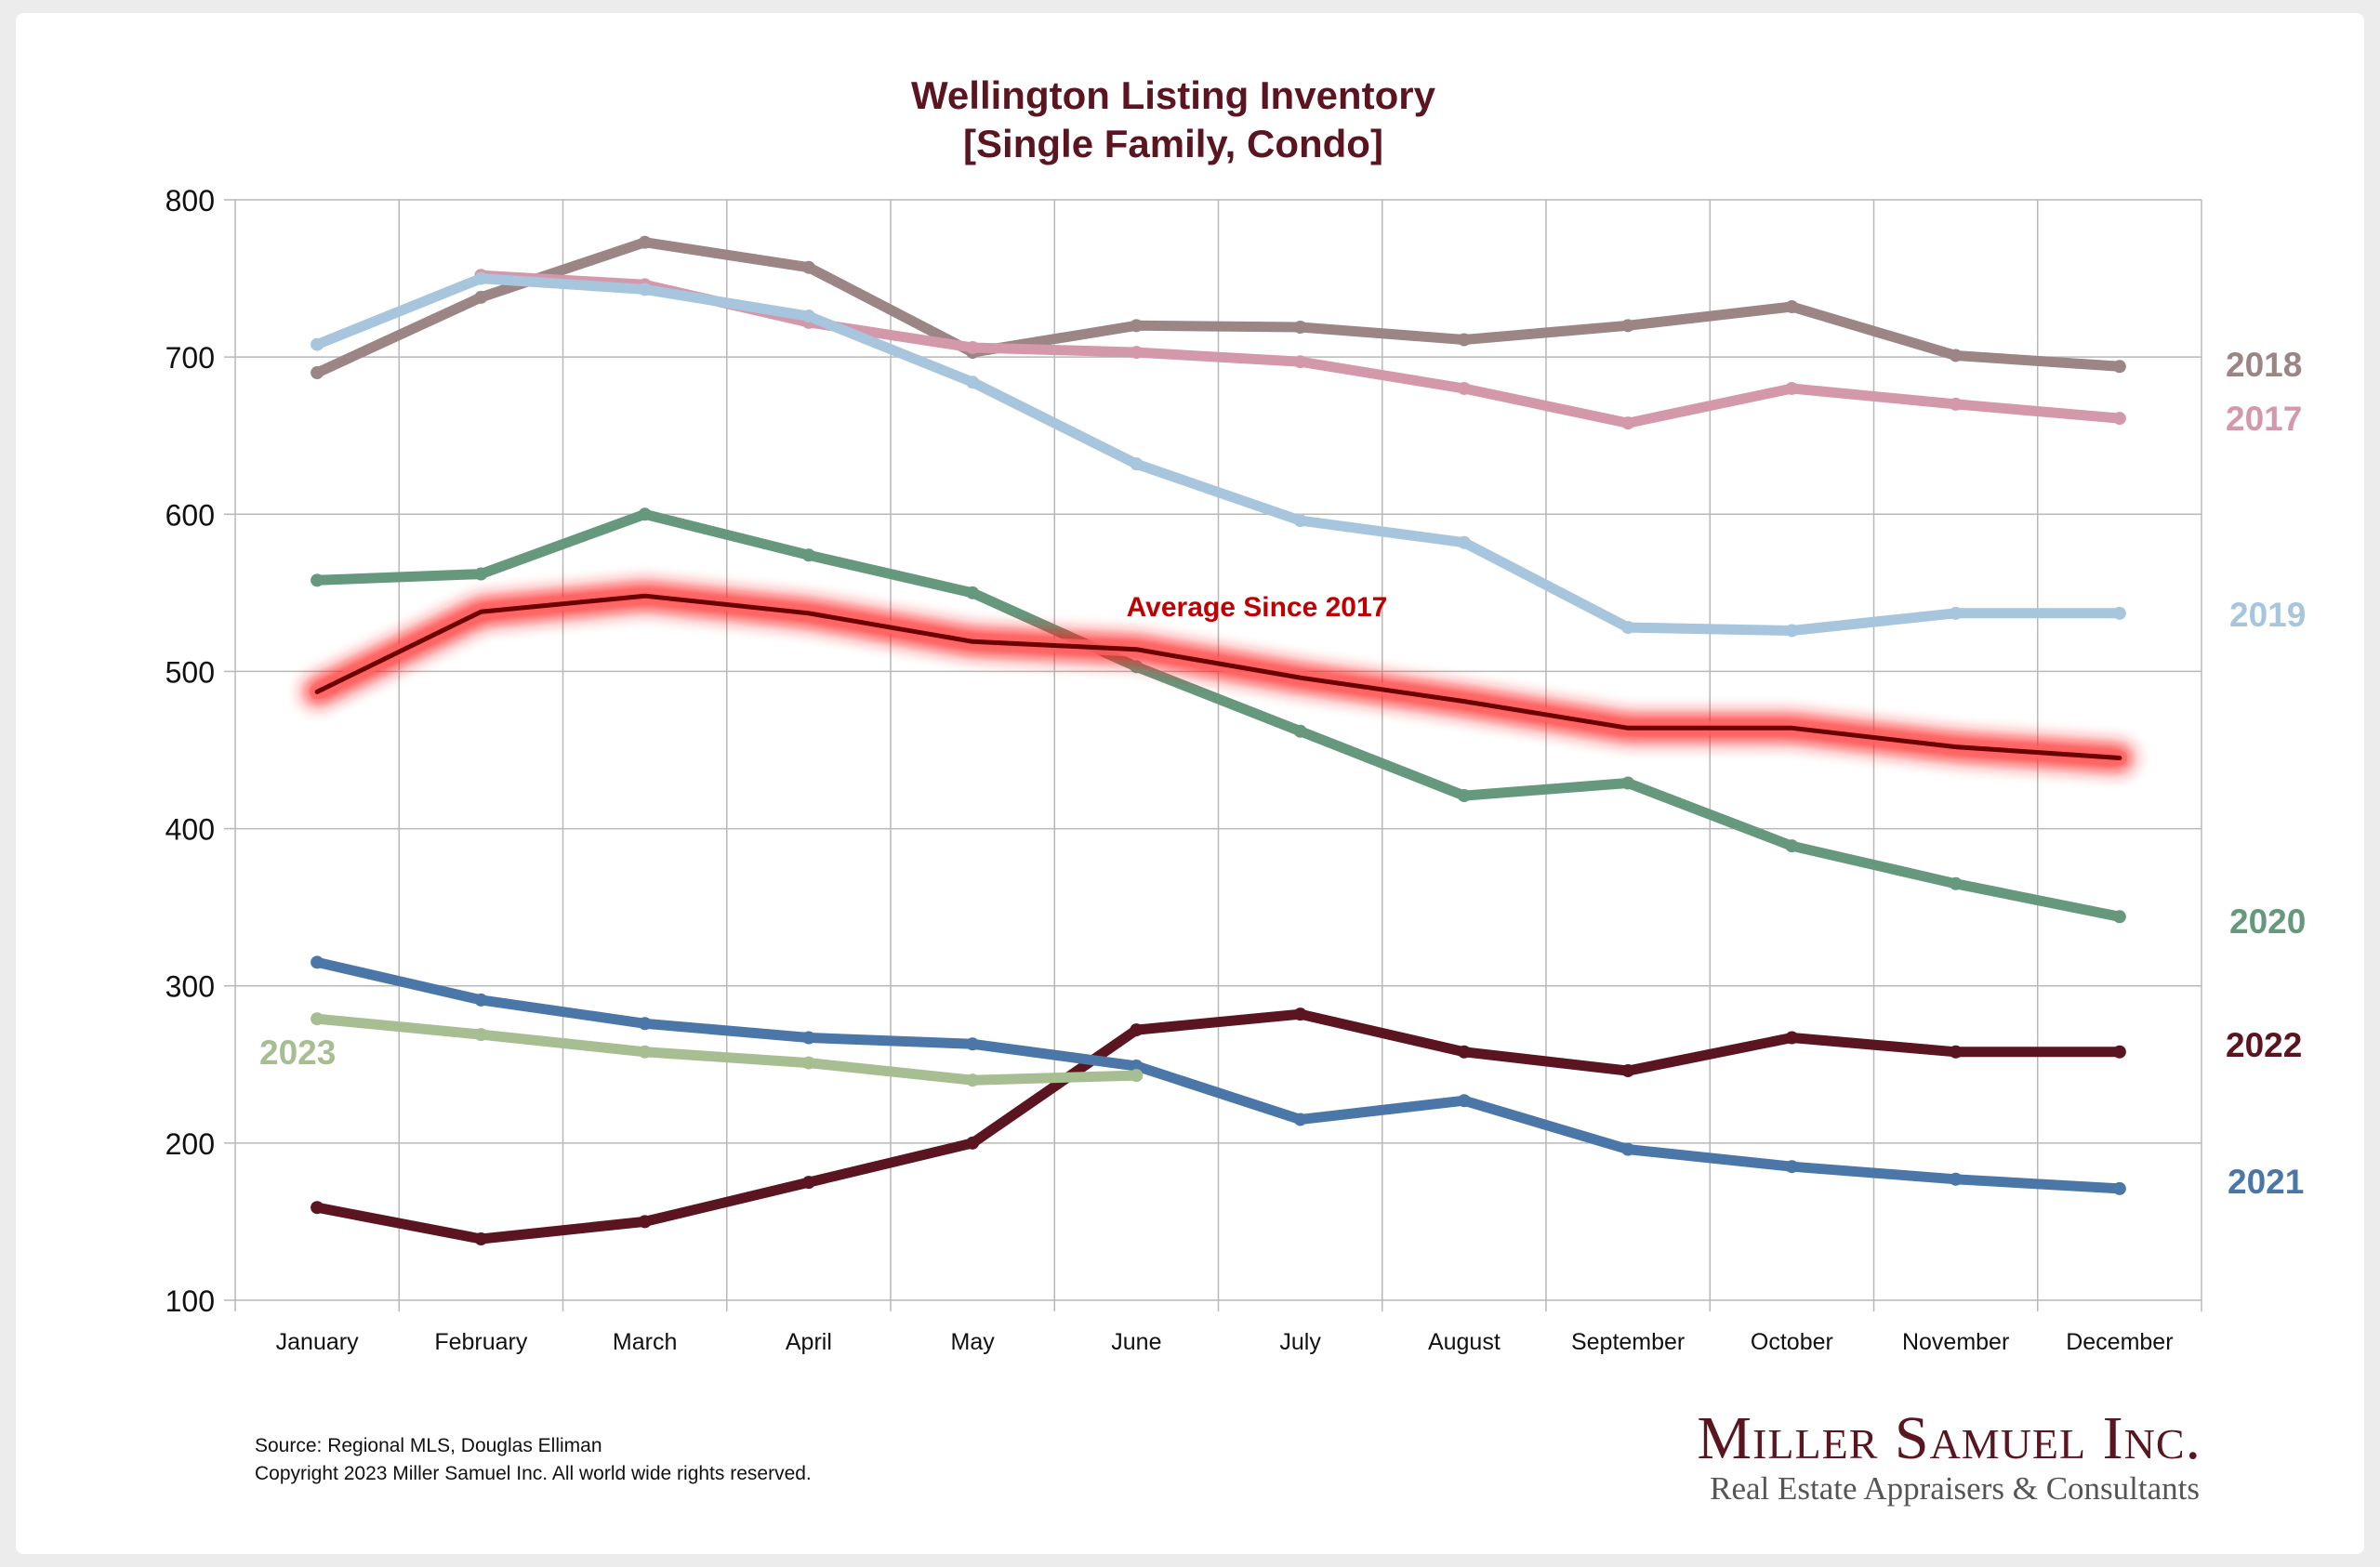 This screenshot has height=1567, width=2380. Describe the element at coordinates (1218, 307) in the screenshot. I see `series-line-2018` at that location.